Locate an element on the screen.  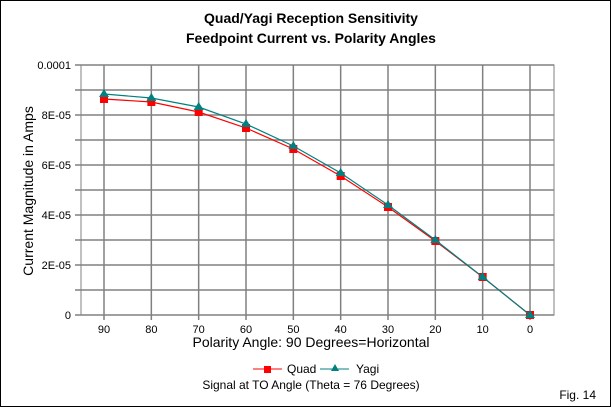
chart-title-line2: Feedpoint Current vs. Polarity Angles is located at coordinates (311, 38).